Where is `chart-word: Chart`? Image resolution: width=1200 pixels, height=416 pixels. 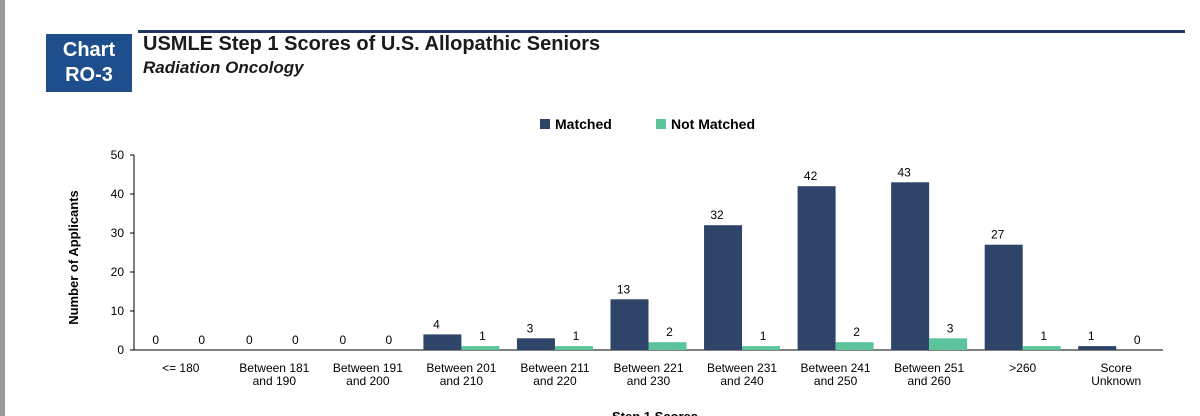
chart-word: Chart is located at coordinates (89, 50).